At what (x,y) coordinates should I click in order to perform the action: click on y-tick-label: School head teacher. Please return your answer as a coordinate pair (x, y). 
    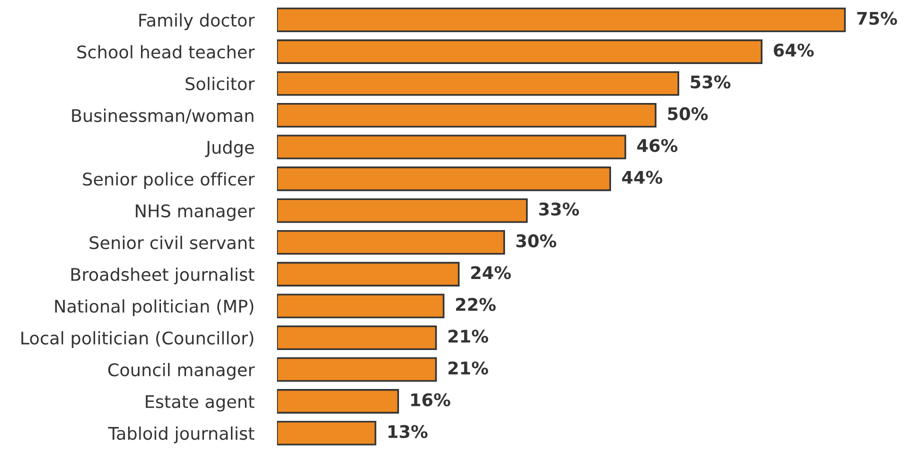
    Looking at the image, I should click on (166, 52).